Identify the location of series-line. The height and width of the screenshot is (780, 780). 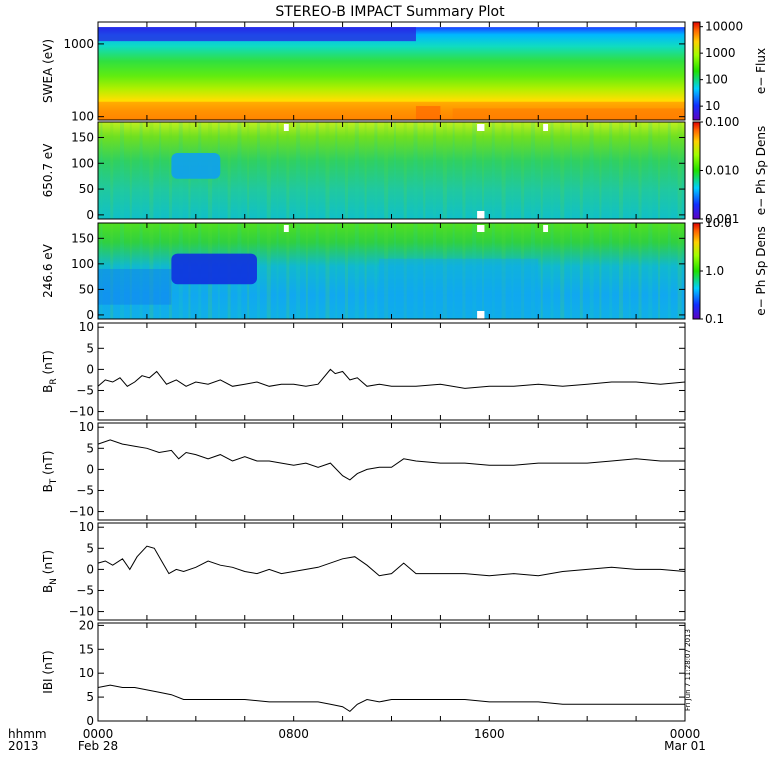
(391, 698).